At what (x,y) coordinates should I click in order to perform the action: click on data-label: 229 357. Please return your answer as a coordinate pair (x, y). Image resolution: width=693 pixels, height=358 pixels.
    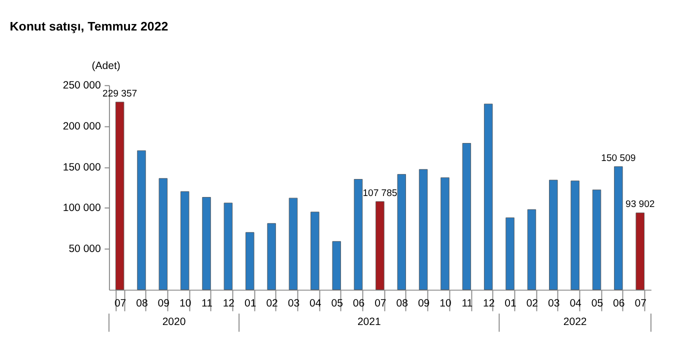
    Looking at the image, I should click on (120, 94).